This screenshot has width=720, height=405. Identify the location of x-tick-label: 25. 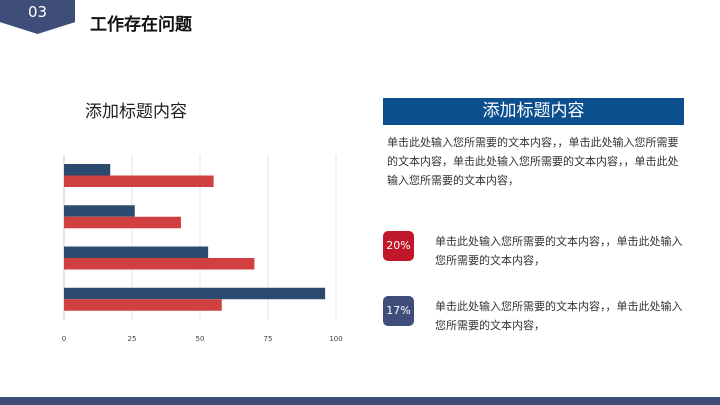
(132, 339).